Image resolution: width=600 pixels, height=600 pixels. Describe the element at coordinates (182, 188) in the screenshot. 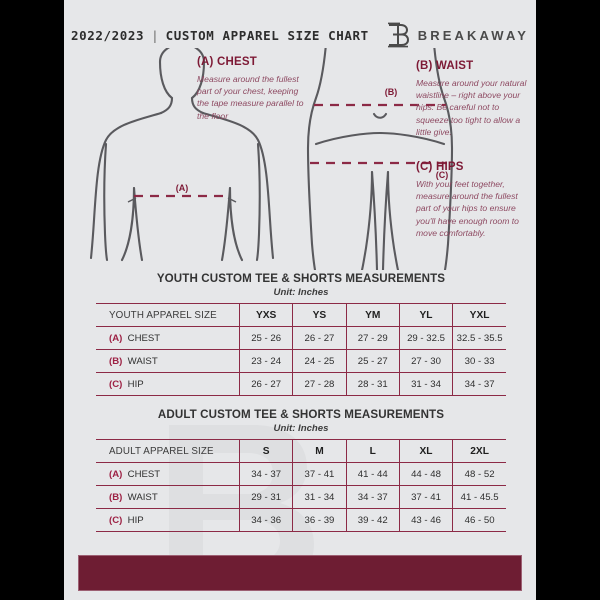

I see `chest-marker-label: (A)` at that location.